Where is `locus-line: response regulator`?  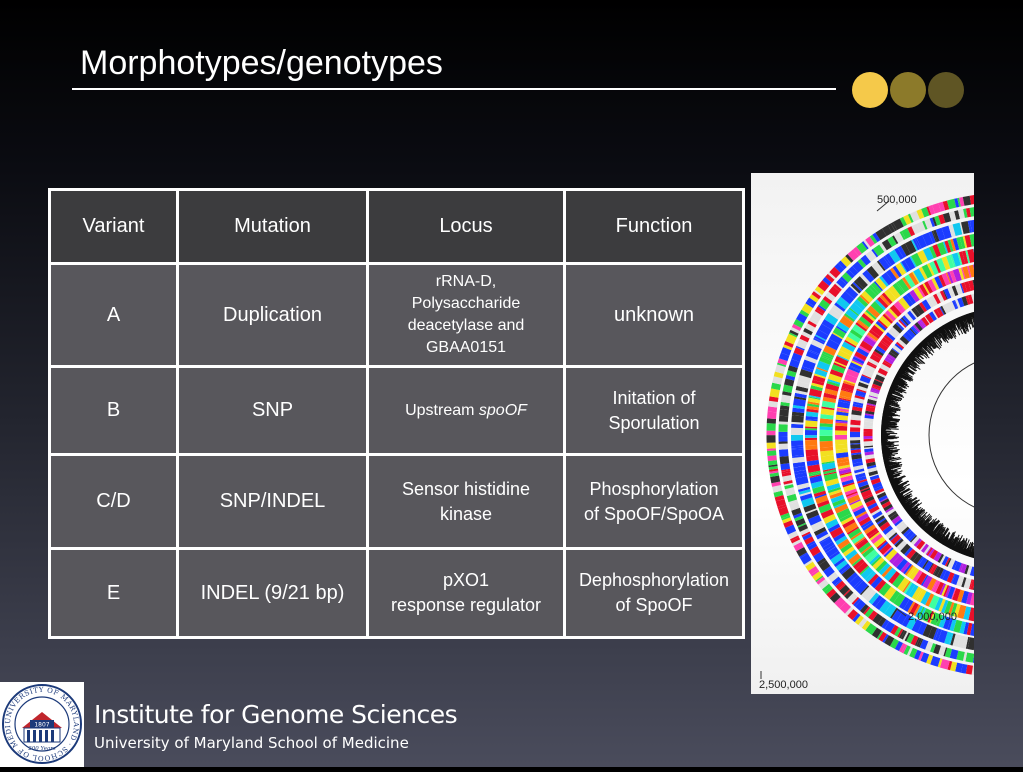 locus-line: response regulator is located at coordinates (466, 605).